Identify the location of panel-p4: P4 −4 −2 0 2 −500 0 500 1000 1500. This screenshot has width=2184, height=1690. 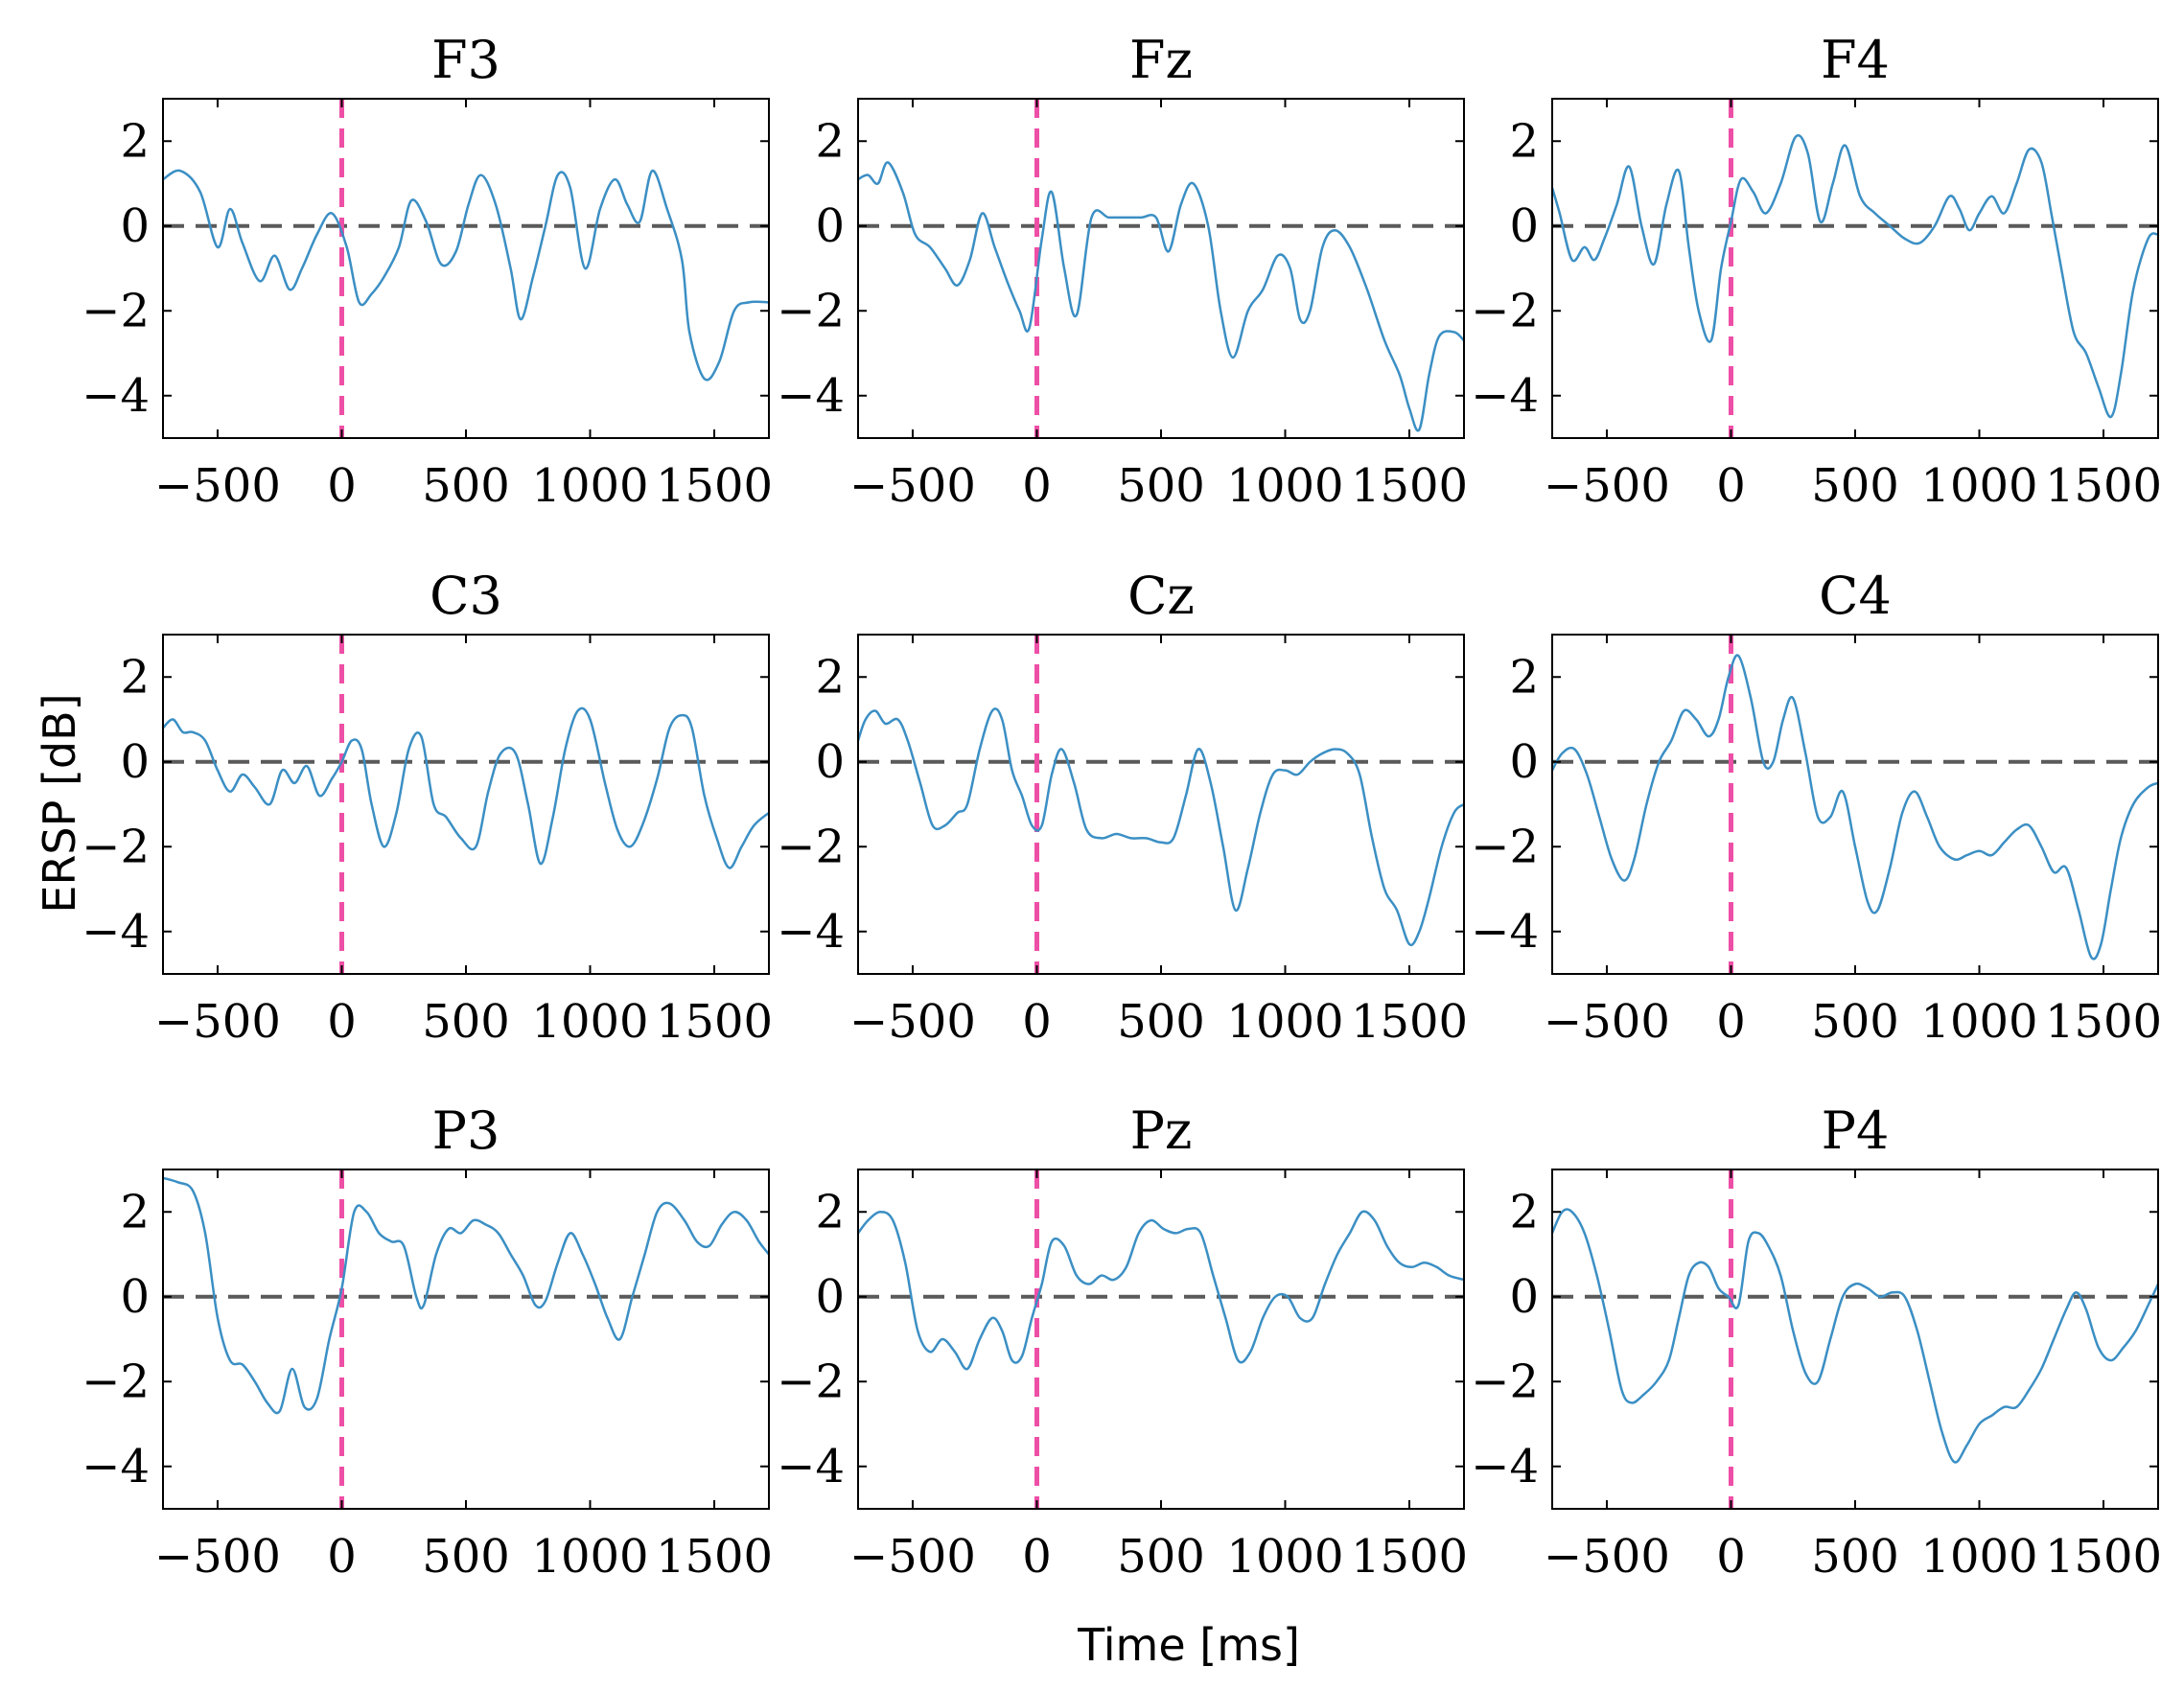
(1816, 1342).